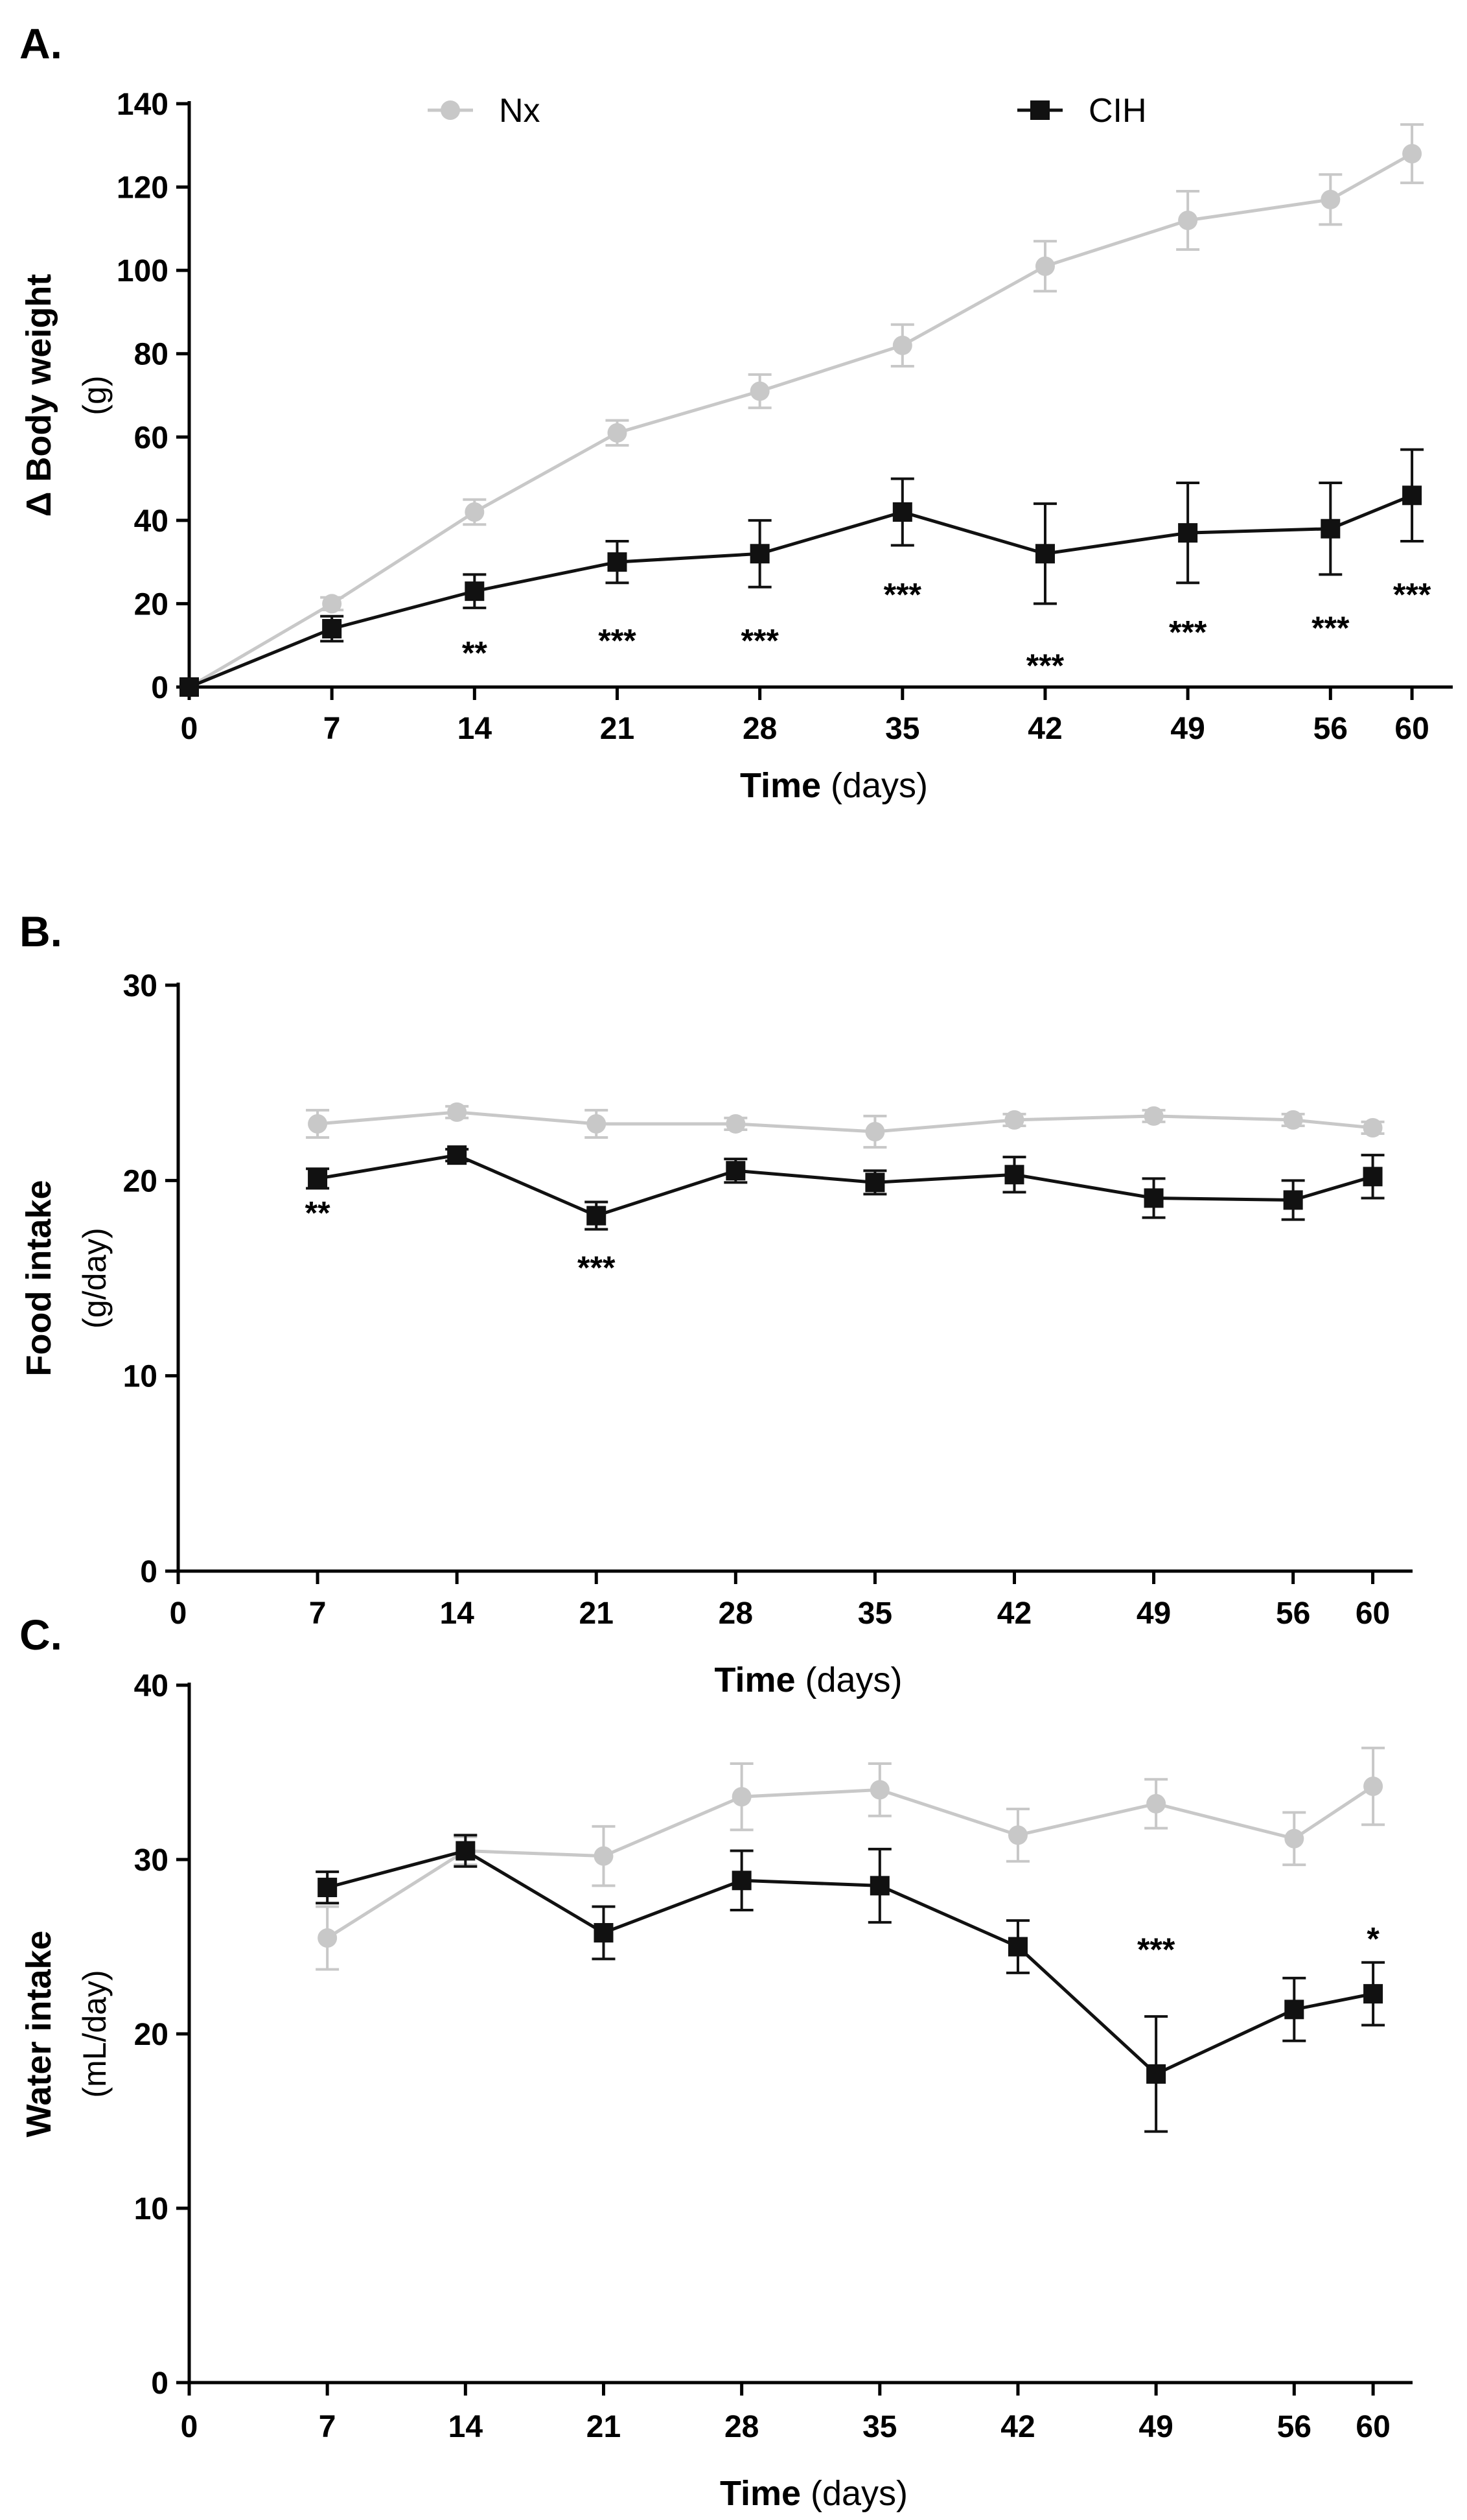  I want to click on y-axis-unit-label: (g/day), so click(94, 1278).